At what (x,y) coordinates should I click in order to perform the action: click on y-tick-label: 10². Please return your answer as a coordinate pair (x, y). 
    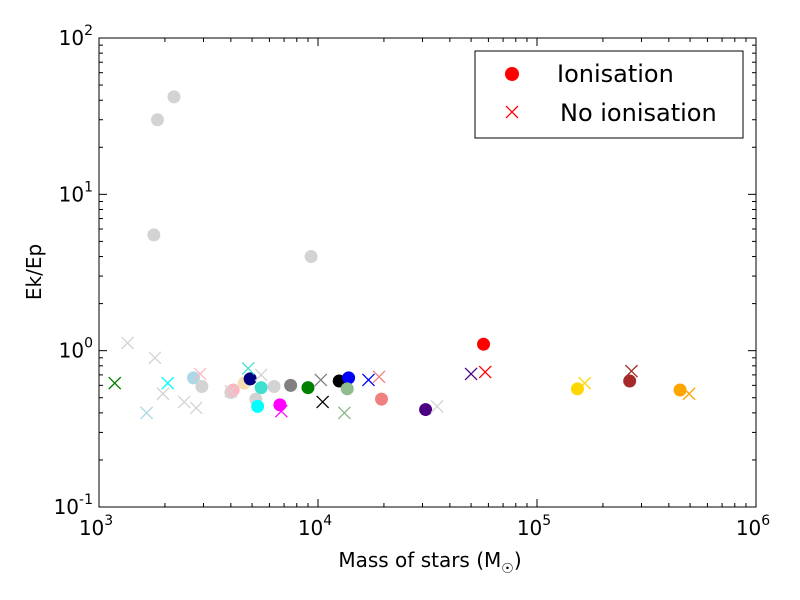
    Looking at the image, I should click on (76, 36).